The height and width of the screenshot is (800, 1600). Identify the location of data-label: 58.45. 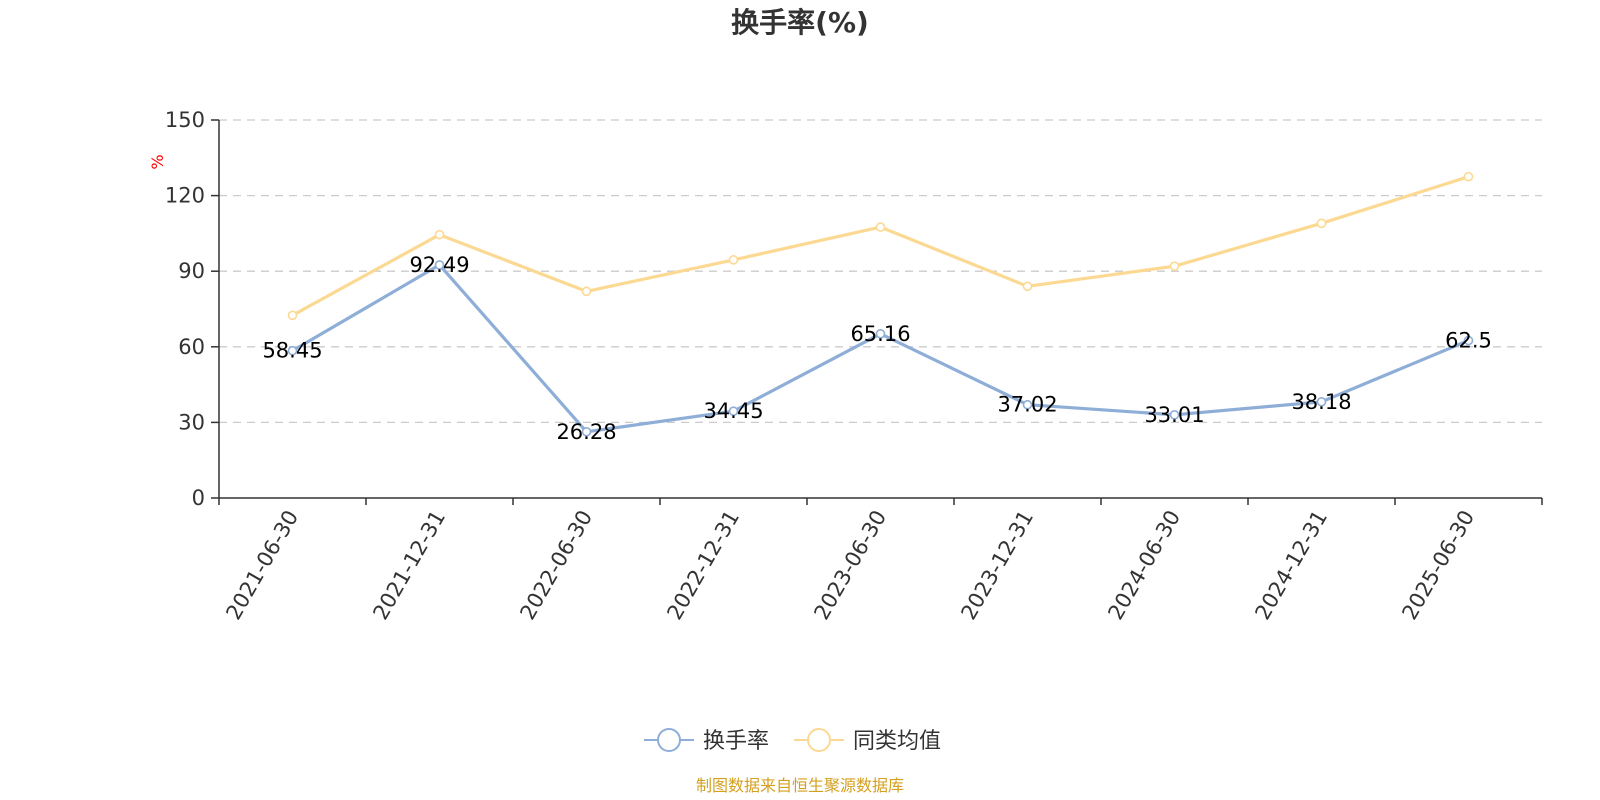
(292, 351).